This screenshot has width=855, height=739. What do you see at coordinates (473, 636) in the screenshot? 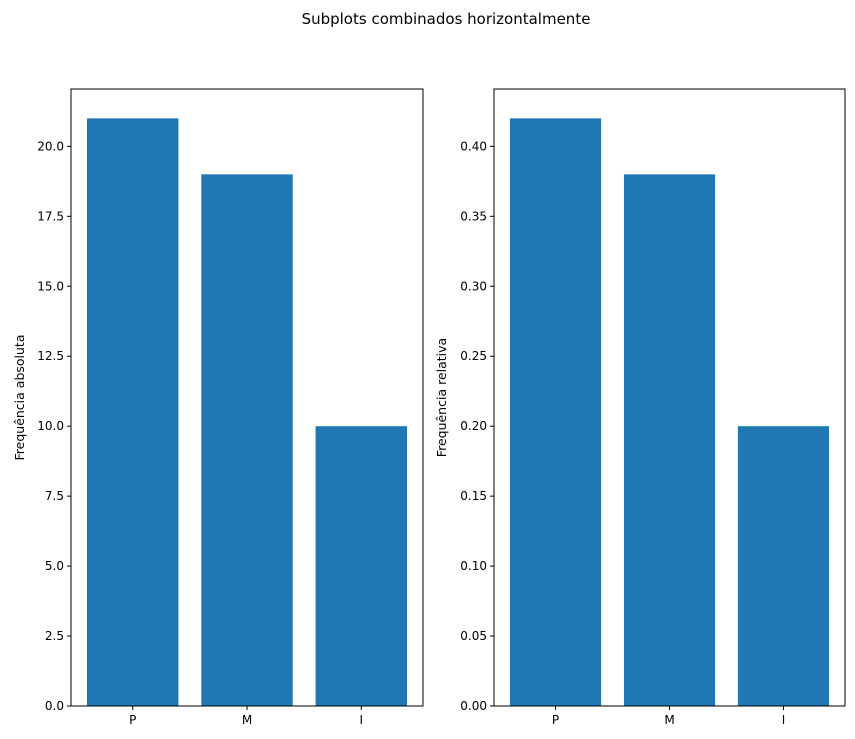
I see `y-tick-label: 0.05` at bounding box center [473, 636].